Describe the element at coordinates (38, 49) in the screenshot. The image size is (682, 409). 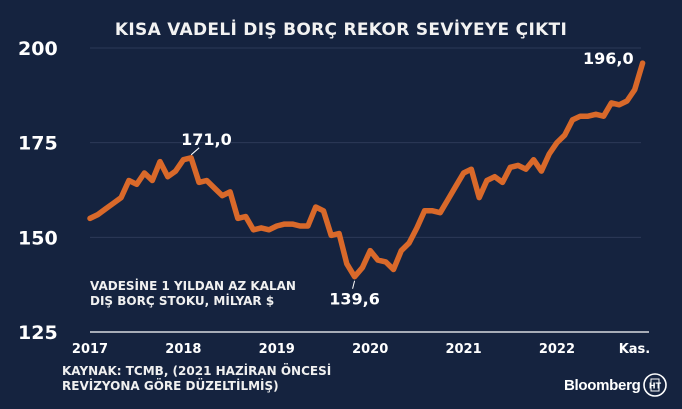
I see `y-tick-label: 200` at that location.